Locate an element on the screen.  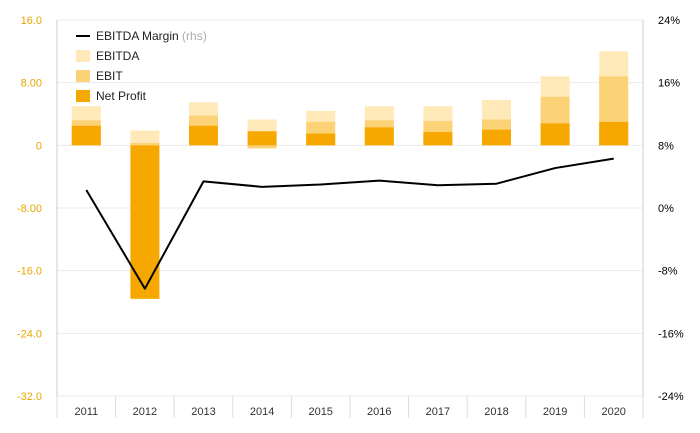
x-tick-label: 2016 is located at coordinates (379, 412).